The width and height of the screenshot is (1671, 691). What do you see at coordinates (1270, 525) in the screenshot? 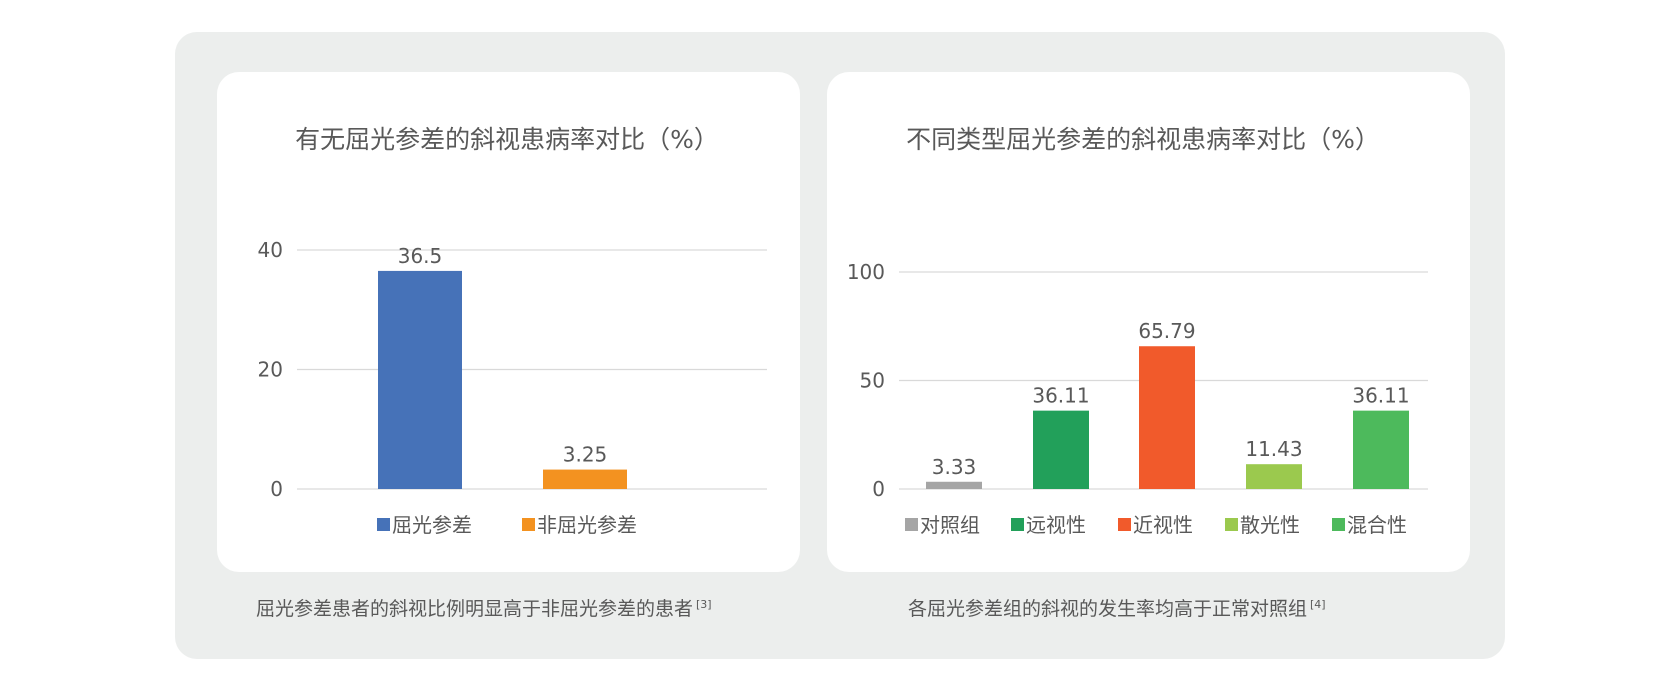
I see `legend-label: 散光性` at bounding box center [1270, 525].